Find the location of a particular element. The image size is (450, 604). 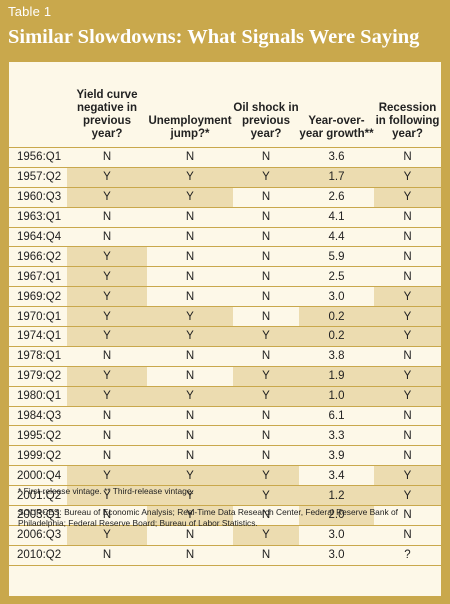

table-row: 1995:Q2 N N N 3.3 N is located at coordinates (225, 436).